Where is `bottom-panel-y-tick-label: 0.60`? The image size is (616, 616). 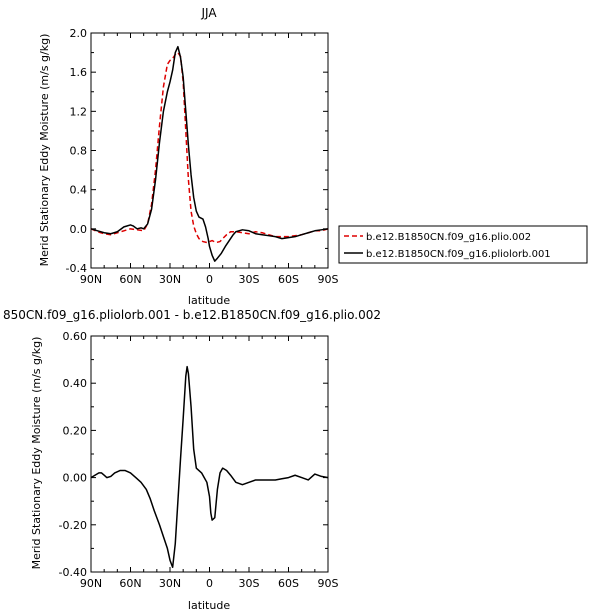
bottom-panel-y-tick-label: 0.60 is located at coordinates (75, 336).